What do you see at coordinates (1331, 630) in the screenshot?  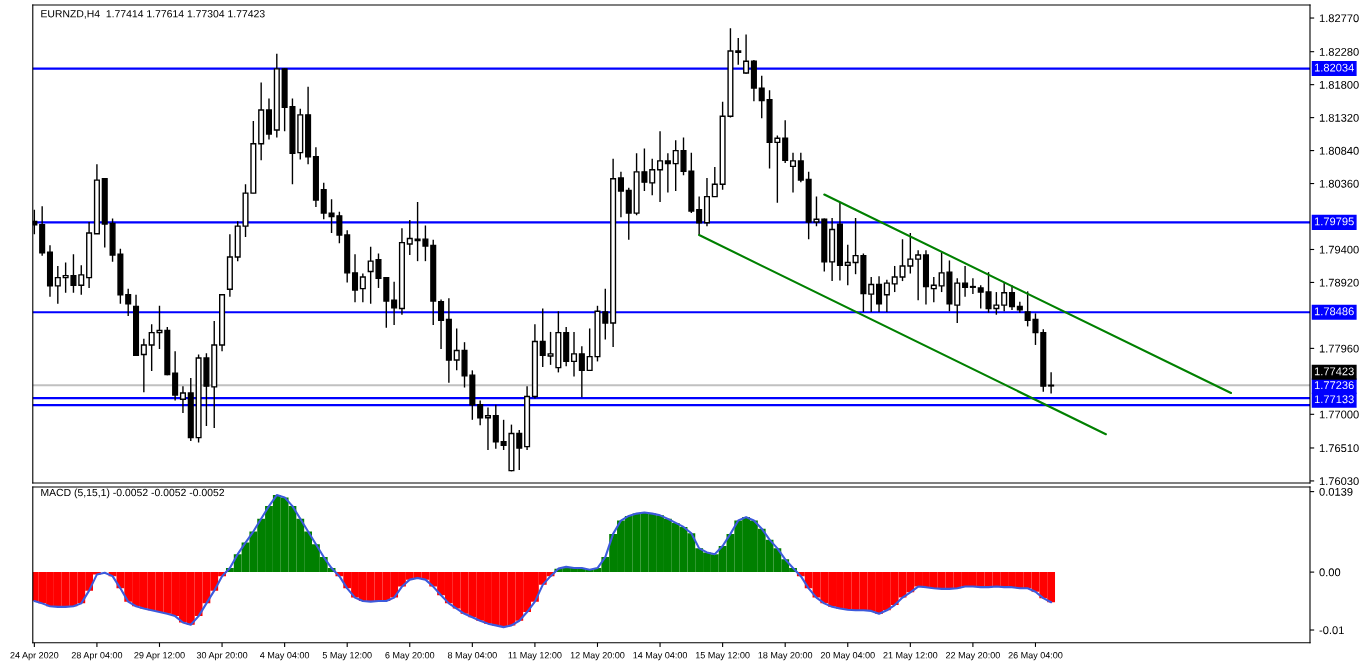 I see `y-tick-label: -0.01` at bounding box center [1331, 630].